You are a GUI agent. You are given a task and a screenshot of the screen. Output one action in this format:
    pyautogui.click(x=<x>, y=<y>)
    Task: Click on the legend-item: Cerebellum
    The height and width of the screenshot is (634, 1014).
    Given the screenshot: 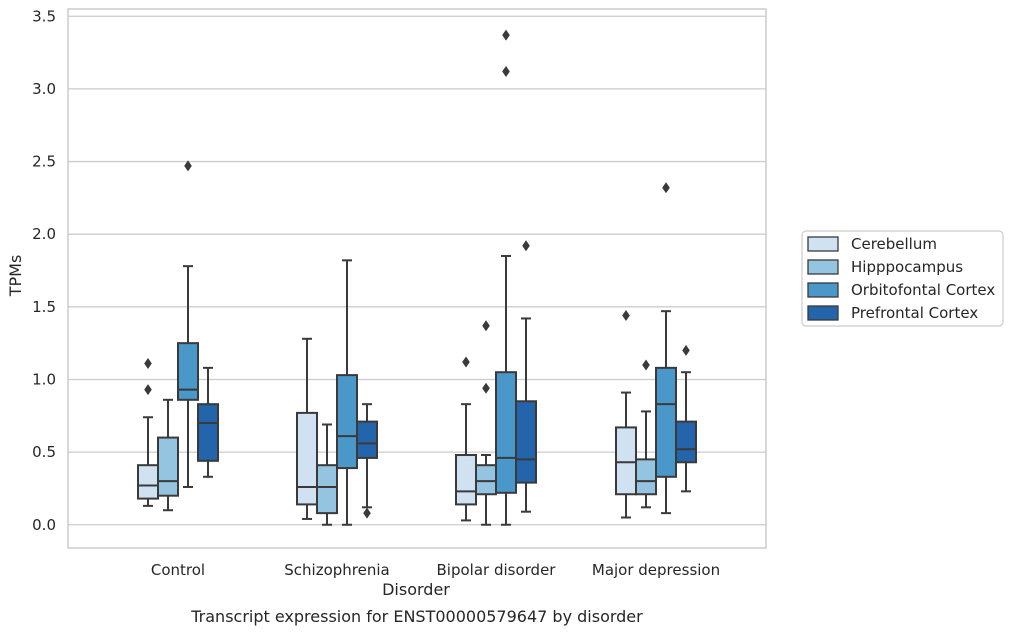 What is the action you would take?
    pyautogui.click(x=872, y=244)
    